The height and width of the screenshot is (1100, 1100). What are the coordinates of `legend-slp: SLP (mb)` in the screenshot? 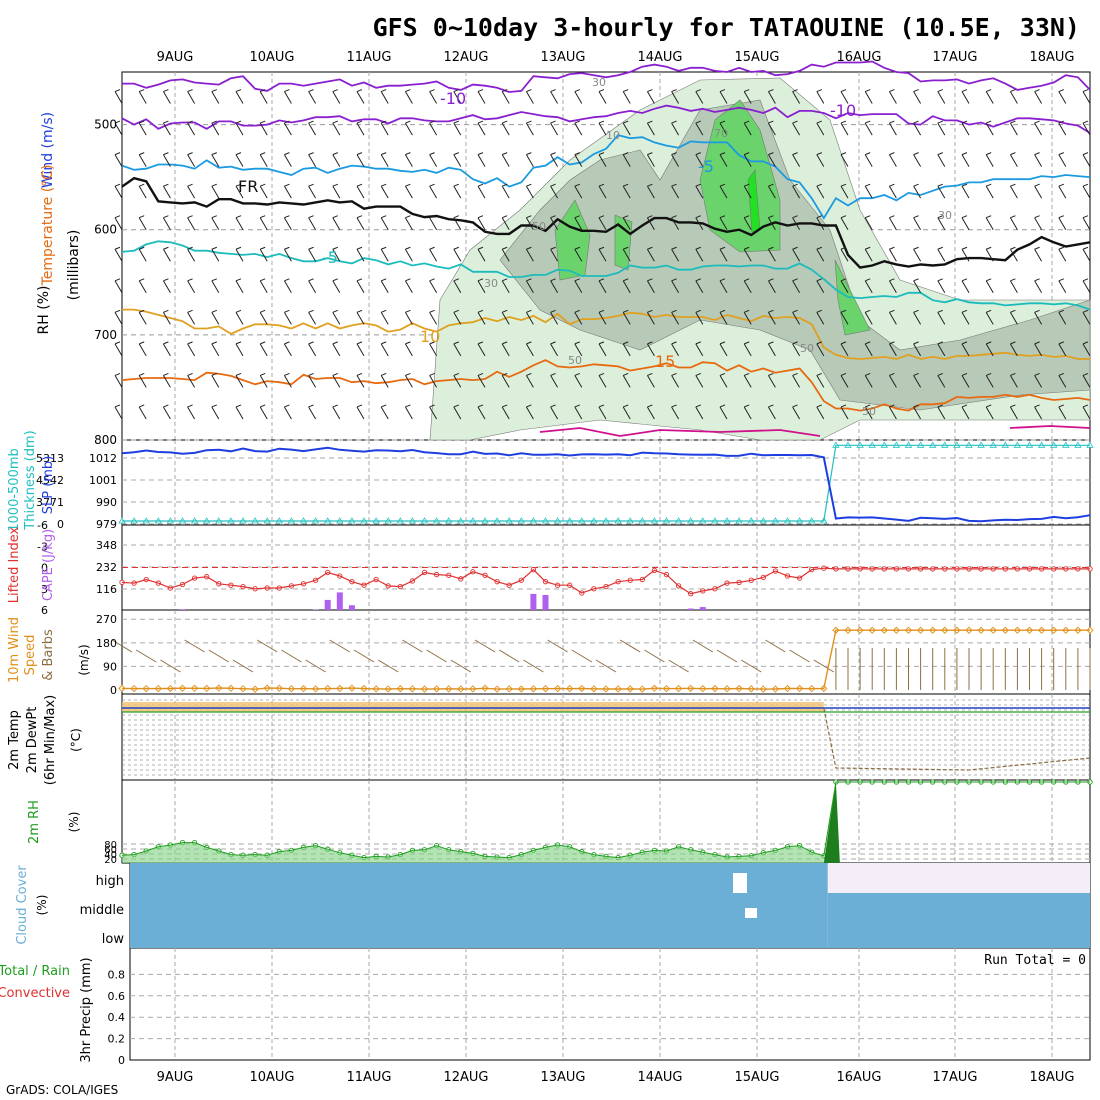 It's located at (48, 485).